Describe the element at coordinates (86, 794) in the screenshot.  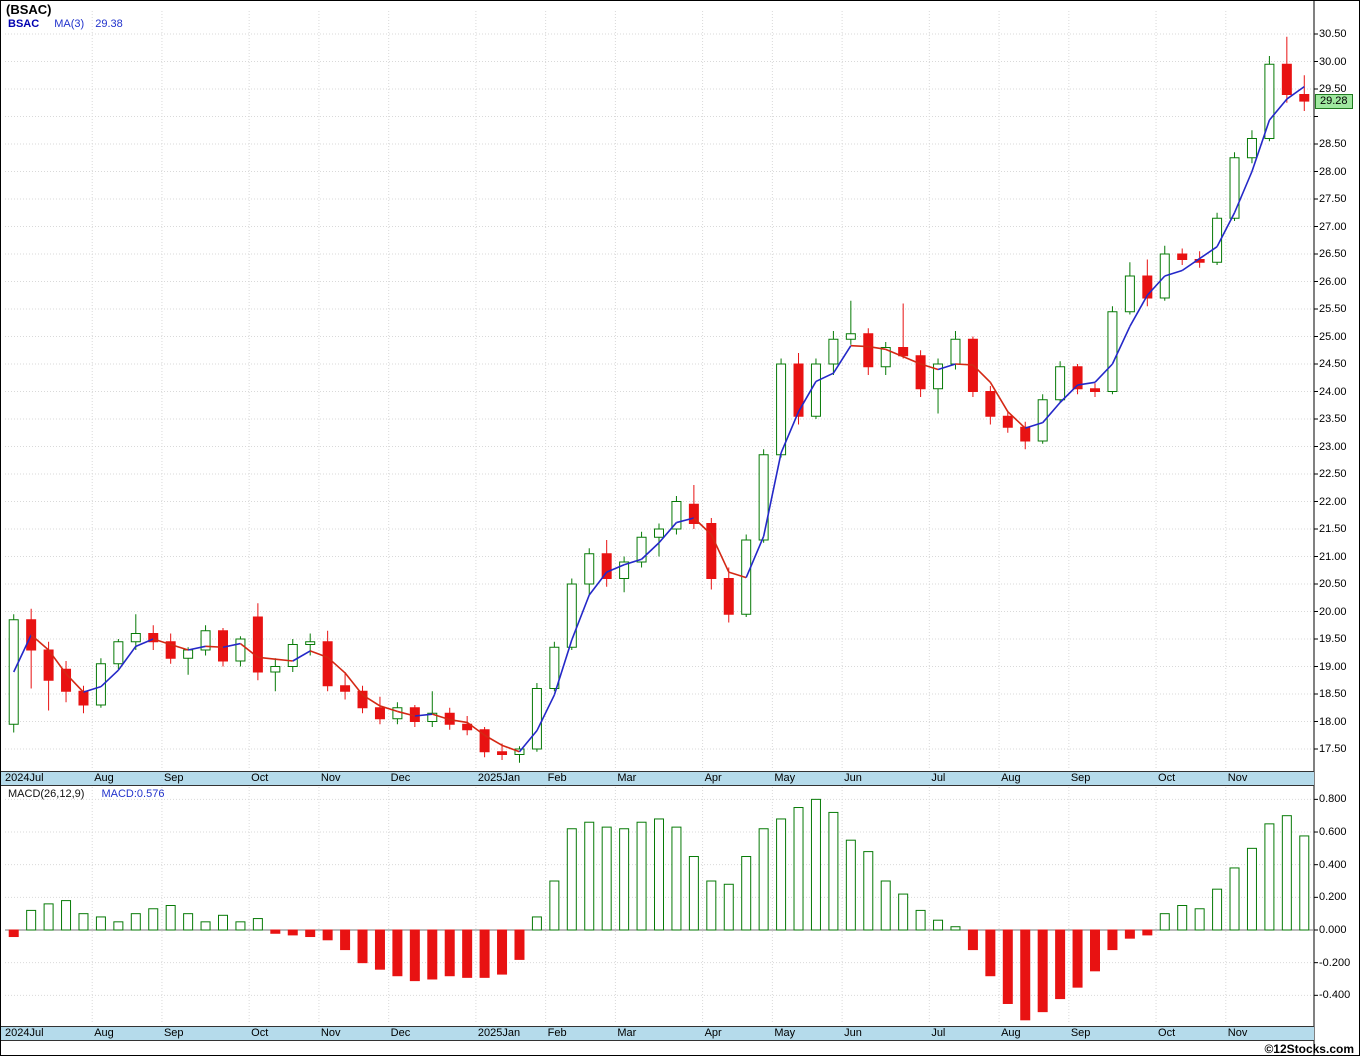
I see `macd-legend: MACD(26,12,9) MACD:0.576` at that location.